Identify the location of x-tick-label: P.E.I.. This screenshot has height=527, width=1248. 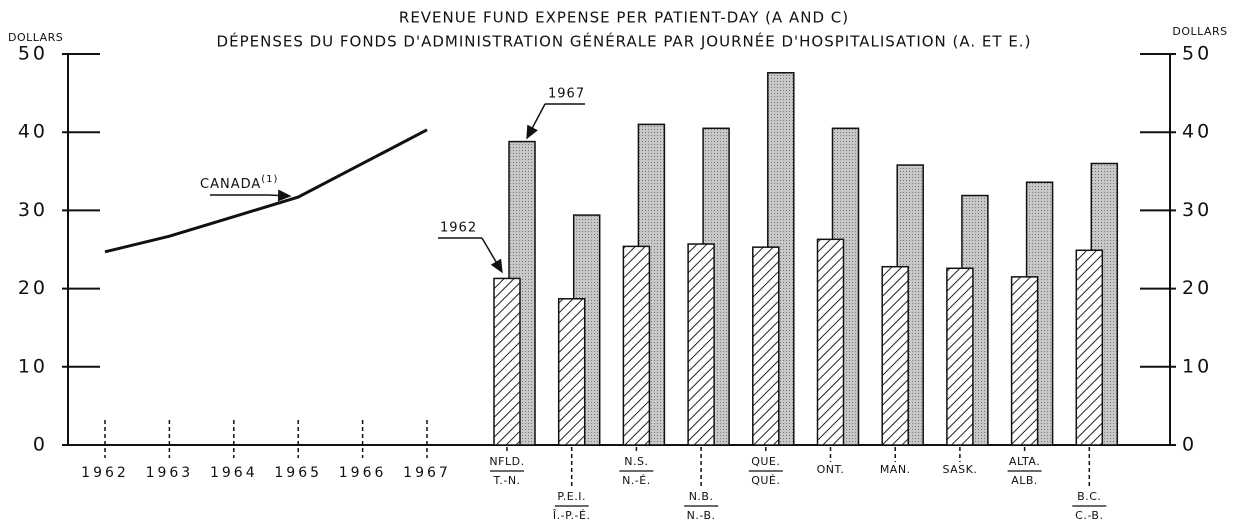
(571, 496).